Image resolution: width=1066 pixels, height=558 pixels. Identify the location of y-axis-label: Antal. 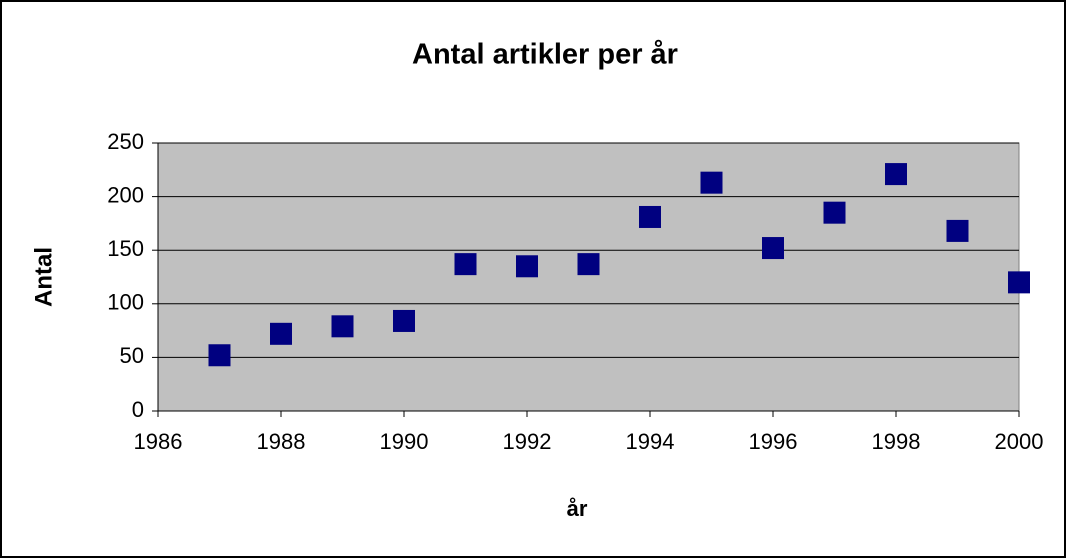
(43, 277).